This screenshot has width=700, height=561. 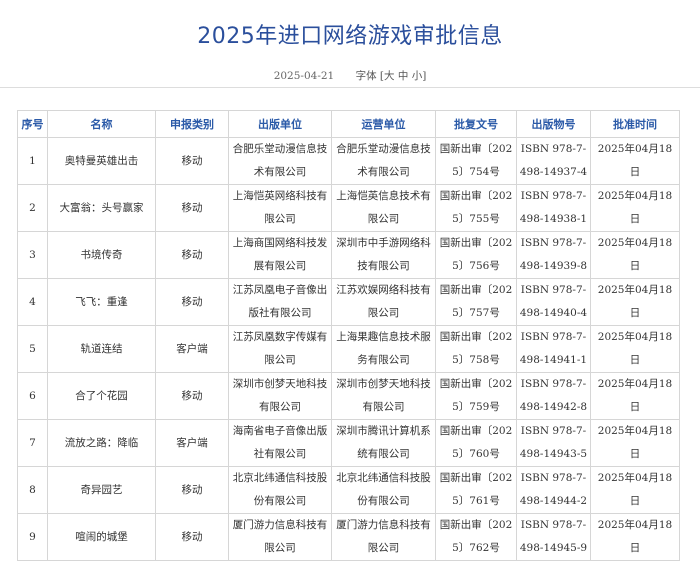 I want to click on font-size-label: 字体, so click(x=366, y=76).